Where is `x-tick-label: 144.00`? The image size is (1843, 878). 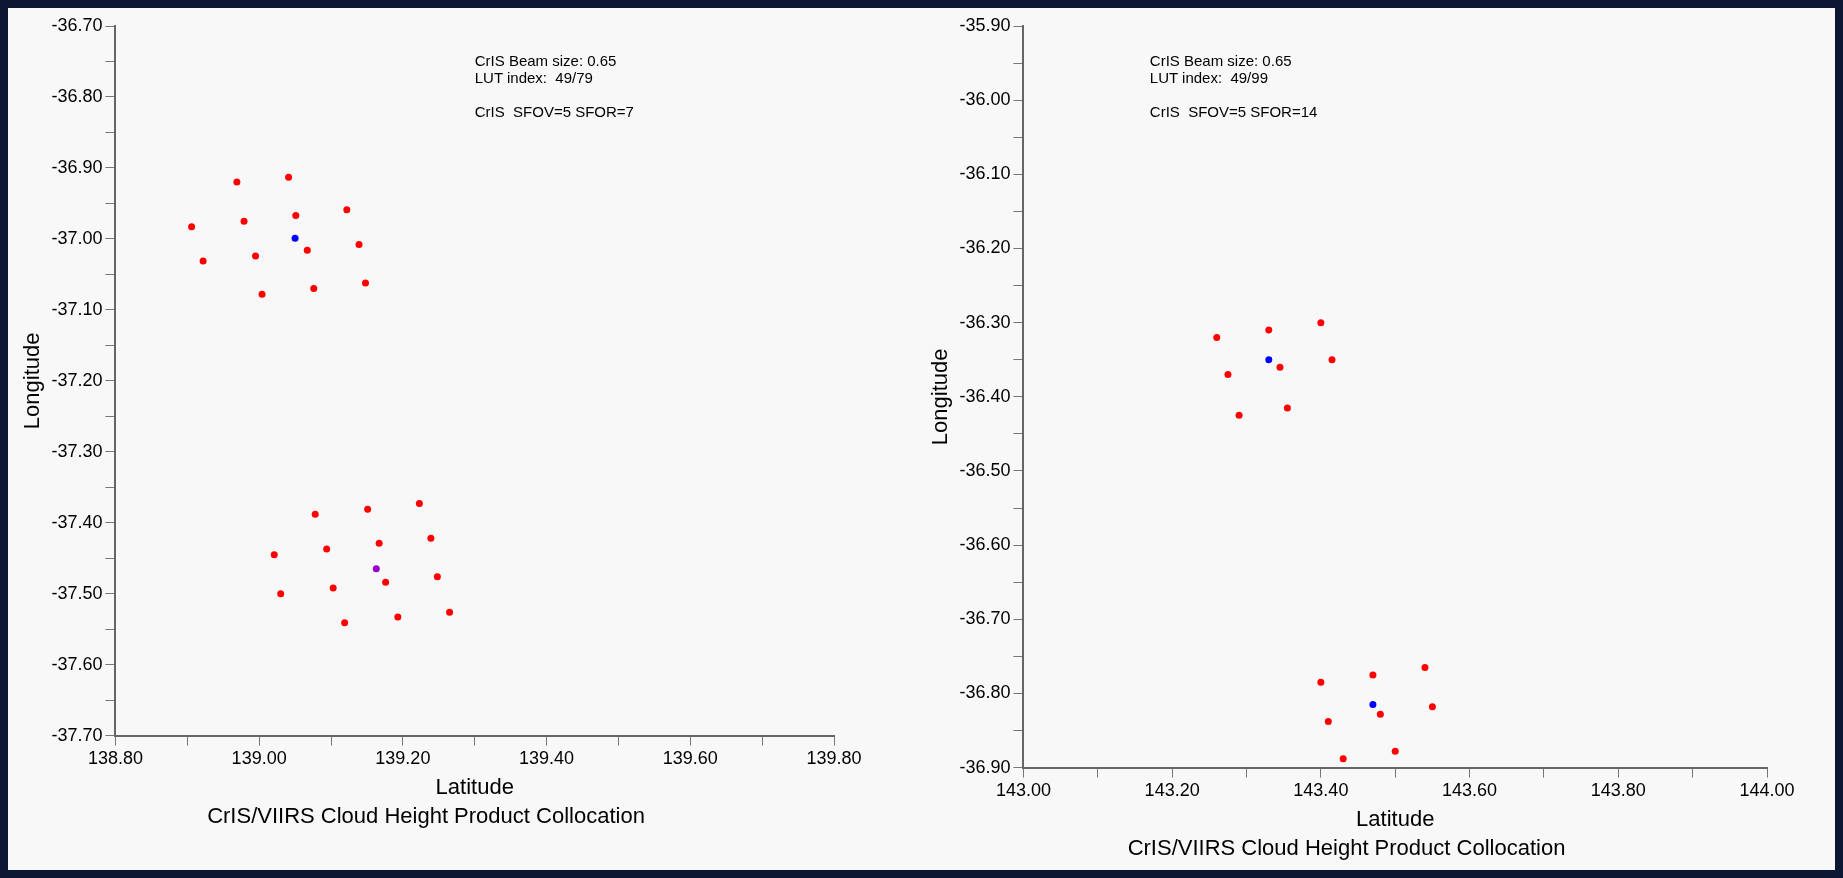 x-tick-label: 144.00 is located at coordinates (1767, 790).